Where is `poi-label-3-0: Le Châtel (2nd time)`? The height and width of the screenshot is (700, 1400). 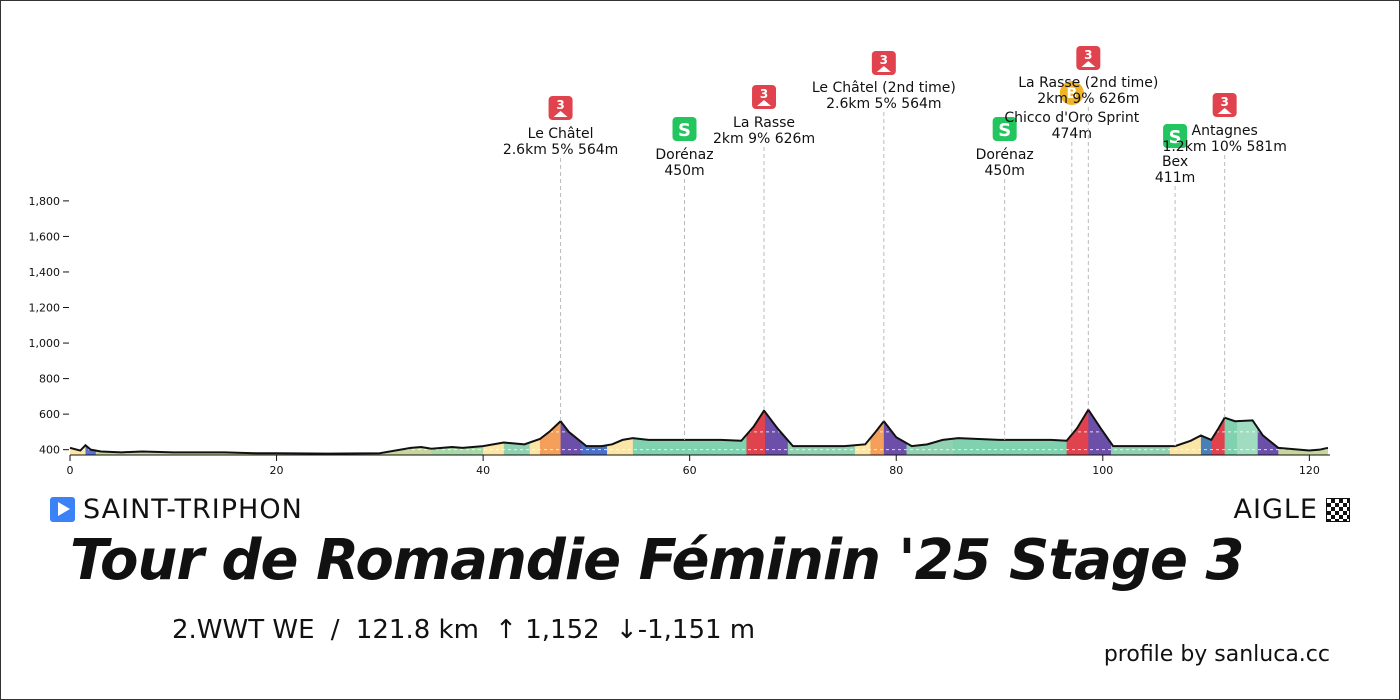 poi-label-3-0: Le Châtel (2nd time) is located at coordinates (884, 88).